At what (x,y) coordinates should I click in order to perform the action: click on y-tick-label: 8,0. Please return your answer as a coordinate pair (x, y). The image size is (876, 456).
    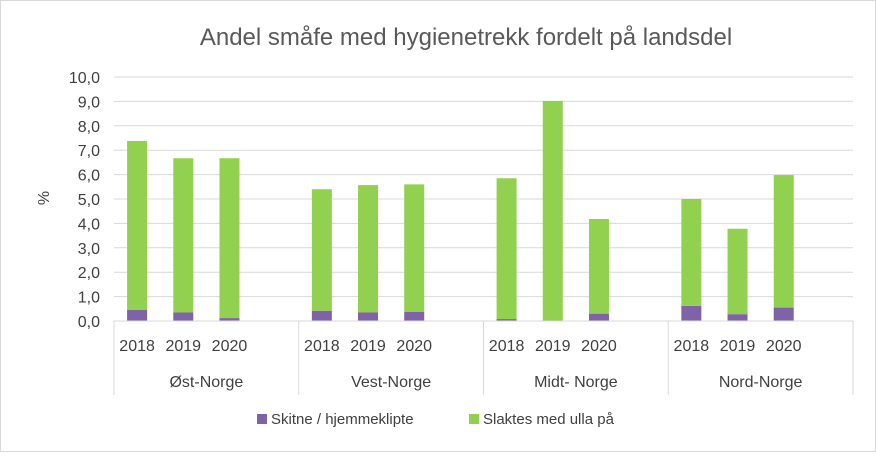
    Looking at the image, I should click on (89, 127).